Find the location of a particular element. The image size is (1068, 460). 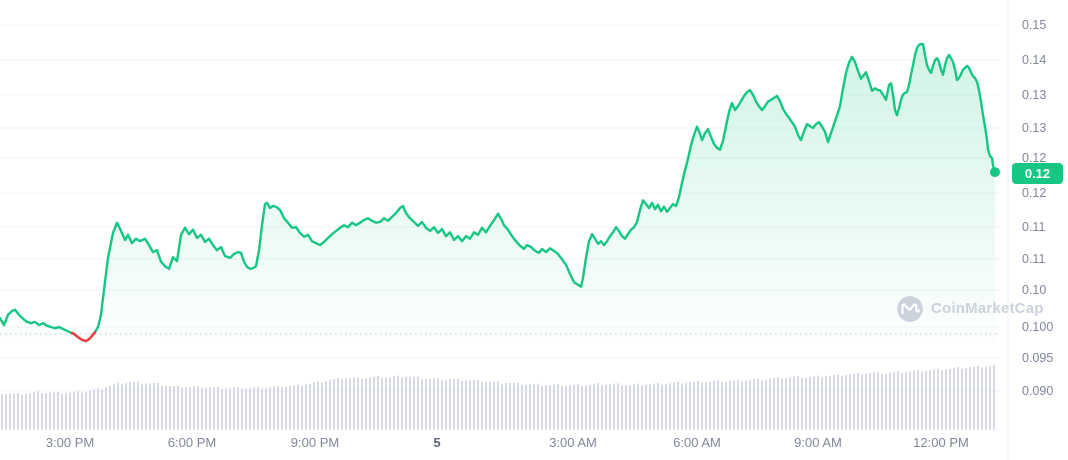

x-axis-tick: 9:00 AM is located at coordinates (818, 442).